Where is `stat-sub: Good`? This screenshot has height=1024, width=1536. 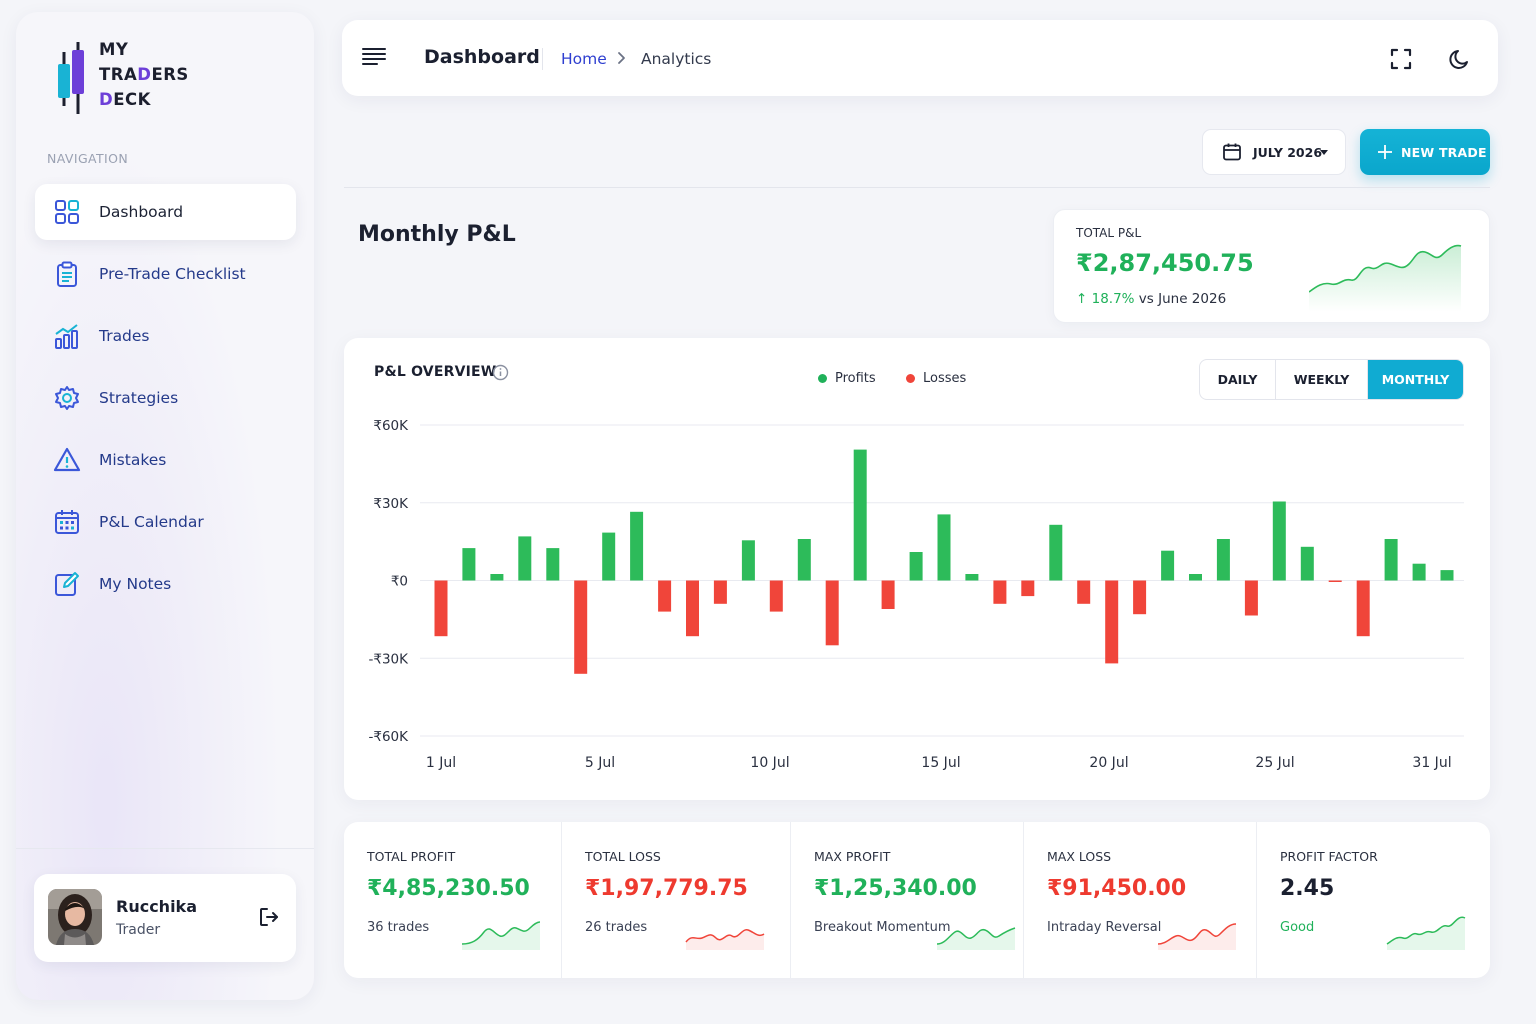 stat-sub: Good is located at coordinates (1297, 927).